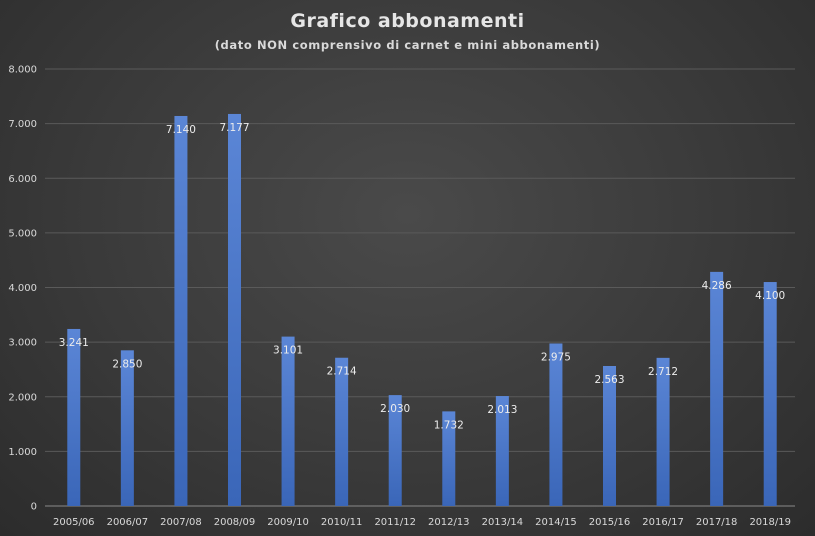 This screenshot has width=815, height=536. What do you see at coordinates (503, 522) in the screenshot?
I see `x-tick-label: 2013/14` at bounding box center [503, 522].